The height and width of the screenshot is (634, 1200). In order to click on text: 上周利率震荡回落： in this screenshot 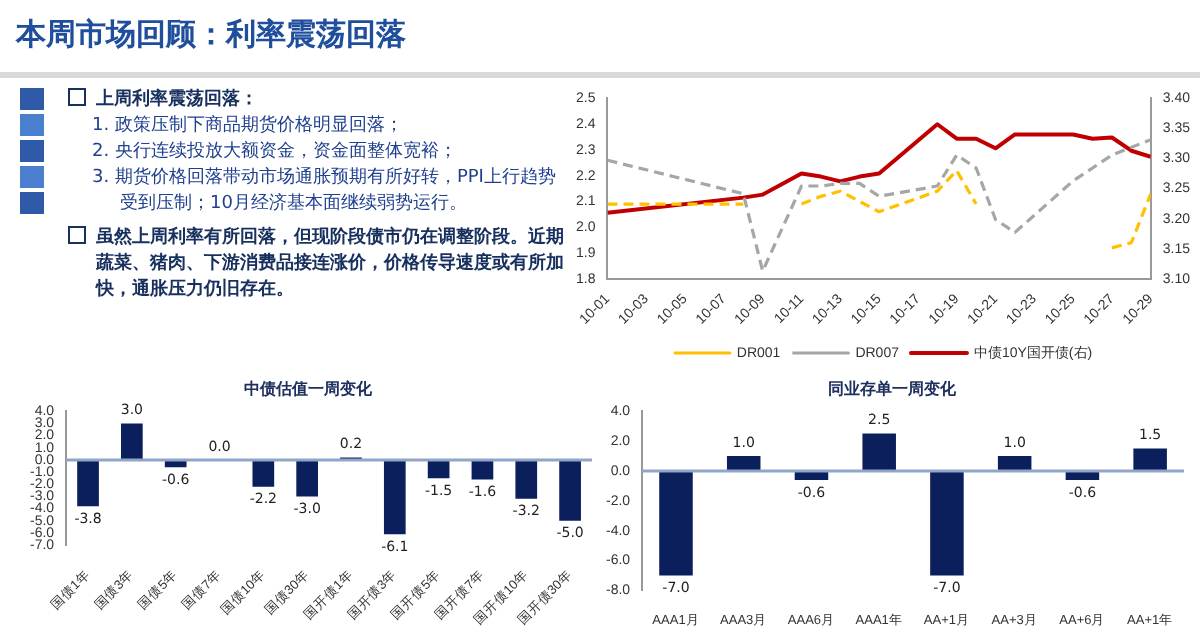, I will do `click(177, 101)`.